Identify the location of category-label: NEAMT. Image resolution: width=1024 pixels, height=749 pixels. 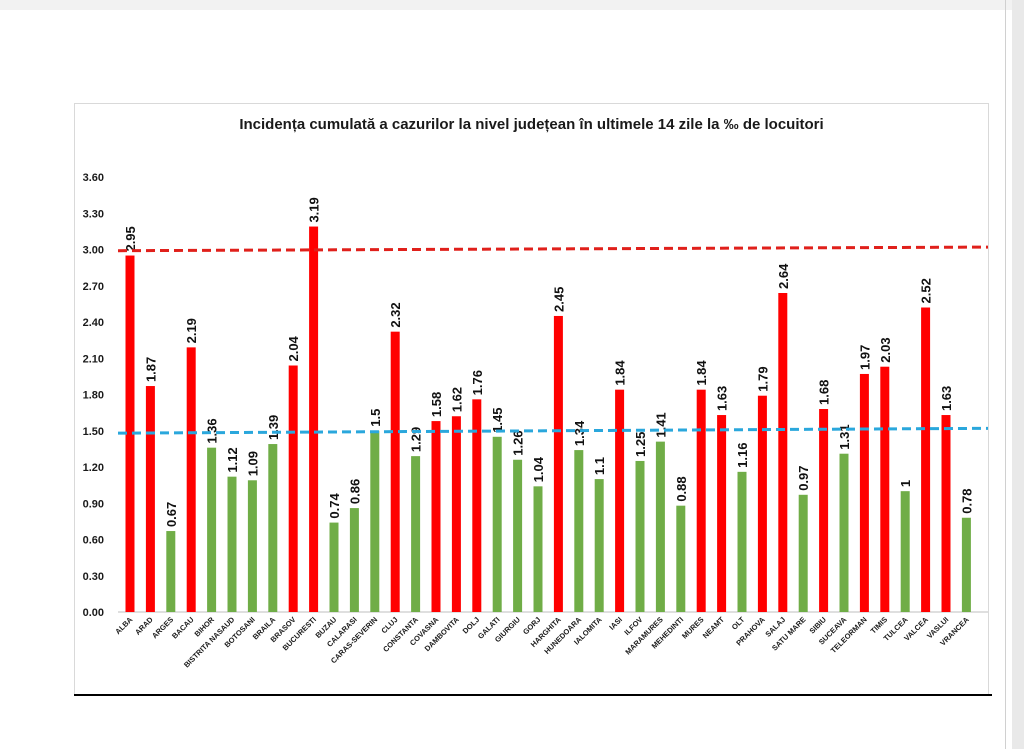
(714, 628).